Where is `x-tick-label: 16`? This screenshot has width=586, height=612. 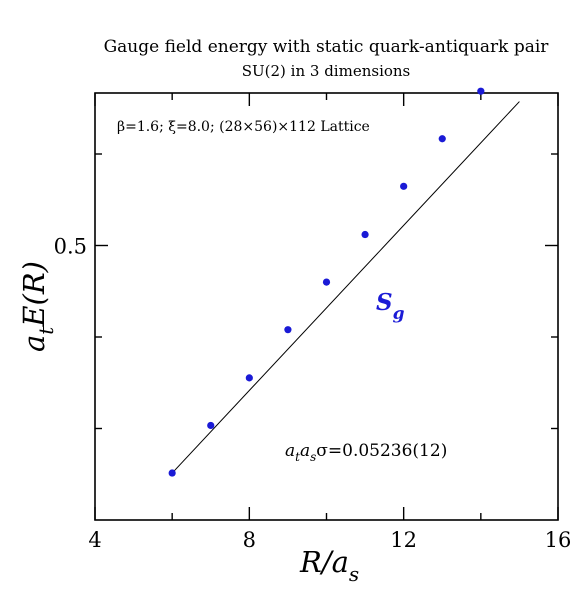 x-tick-label: 16 is located at coordinates (558, 540).